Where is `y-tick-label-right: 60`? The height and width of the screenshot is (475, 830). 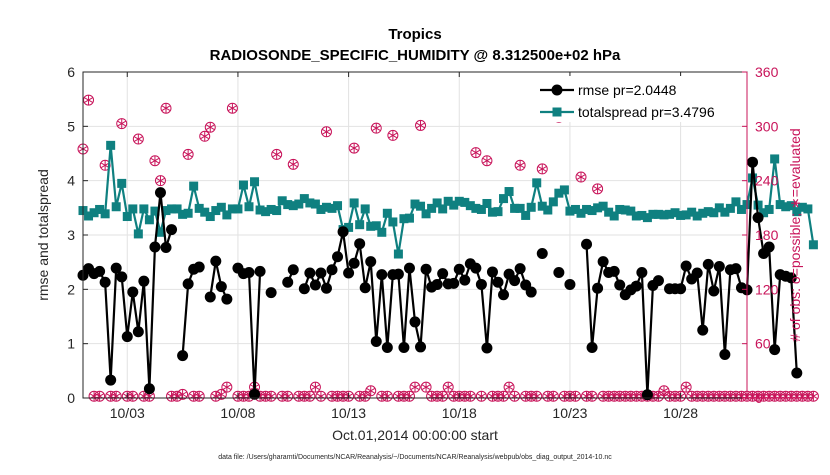 y-tick-label-right: 60 is located at coordinates (763, 344).